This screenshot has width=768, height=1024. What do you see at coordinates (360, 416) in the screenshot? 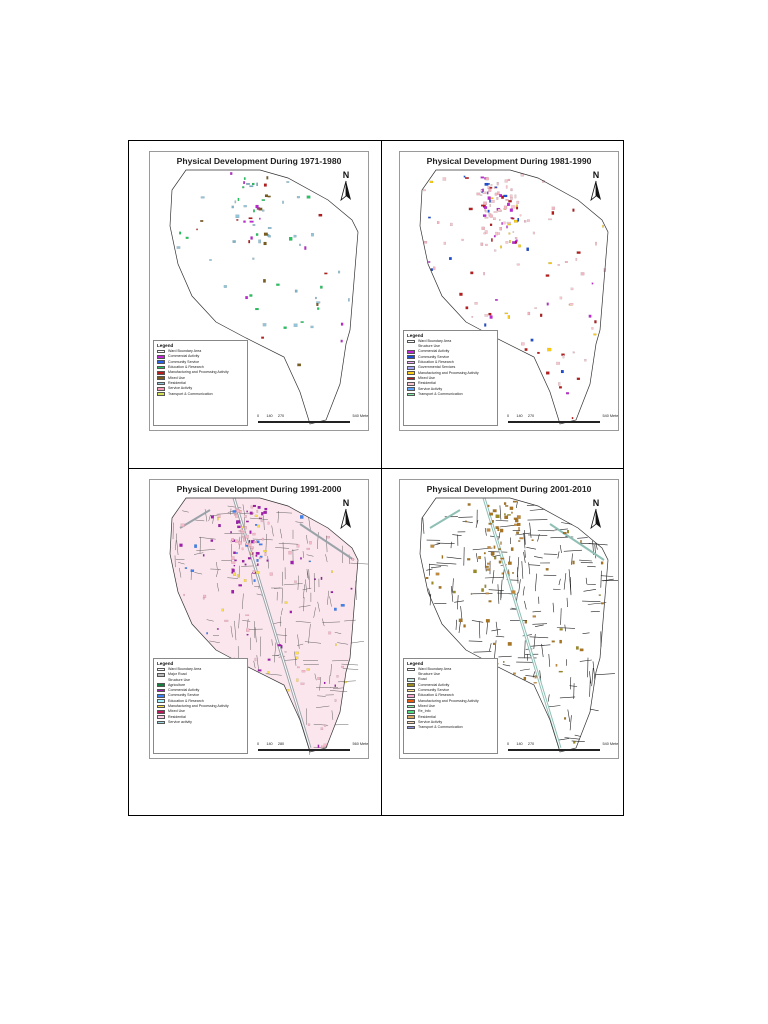
I see `scale-tick-label: 540 Meters` at bounding box center [360, 416].